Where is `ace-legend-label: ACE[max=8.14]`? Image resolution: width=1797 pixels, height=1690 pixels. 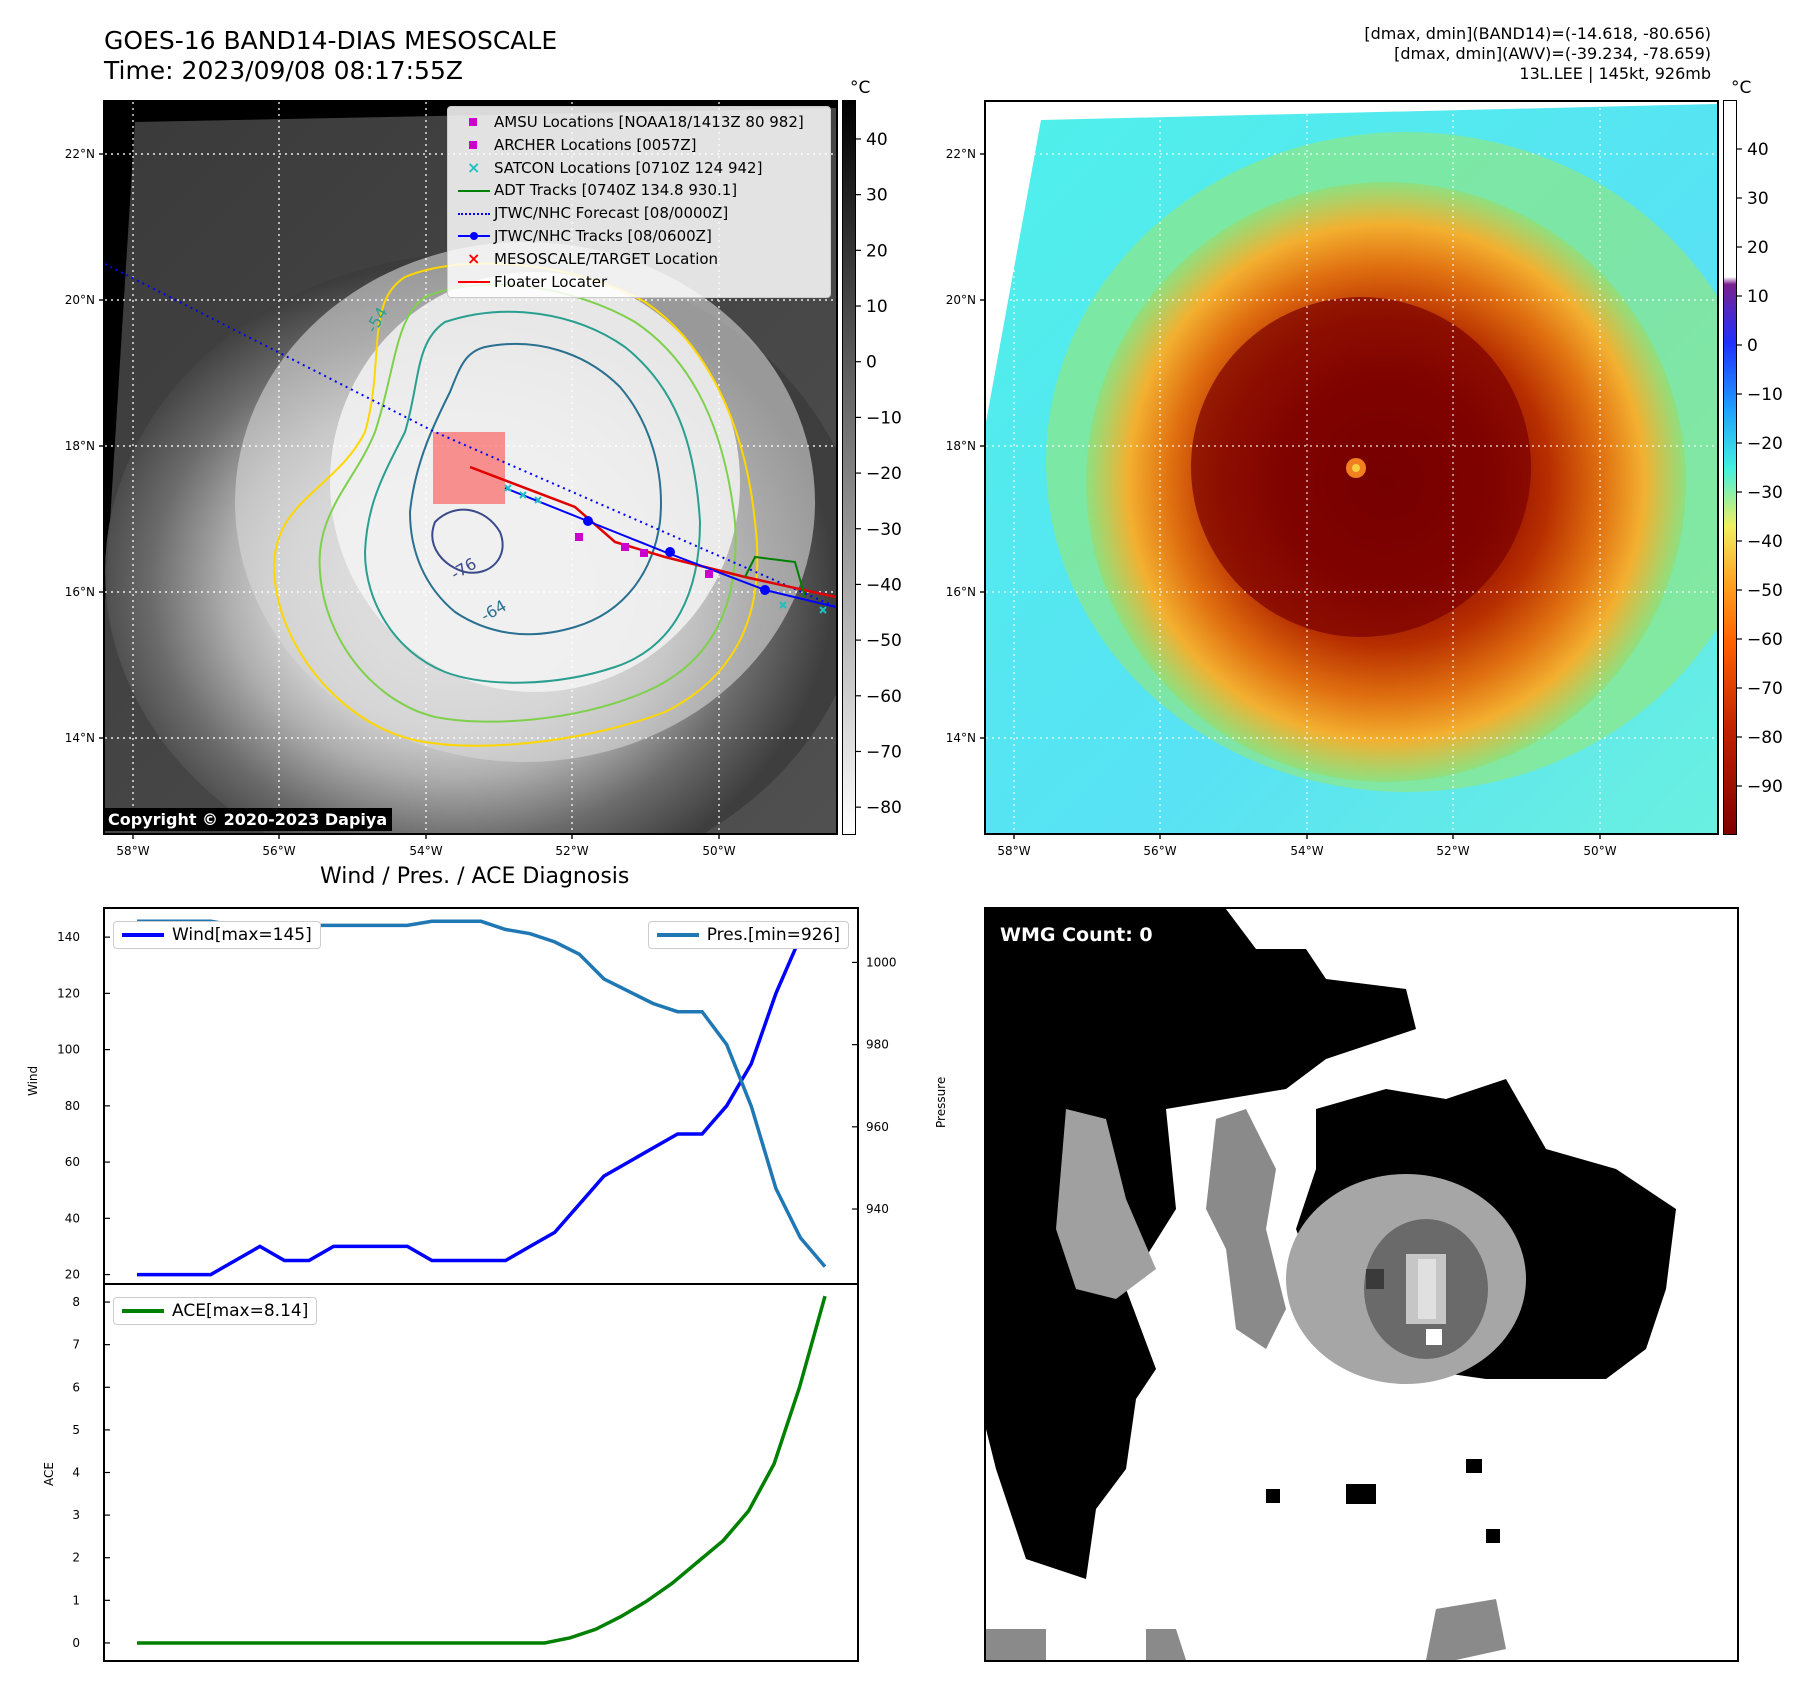
ace-legend-label: ACE[max=8.14] is located at coordinates (240, 1311).